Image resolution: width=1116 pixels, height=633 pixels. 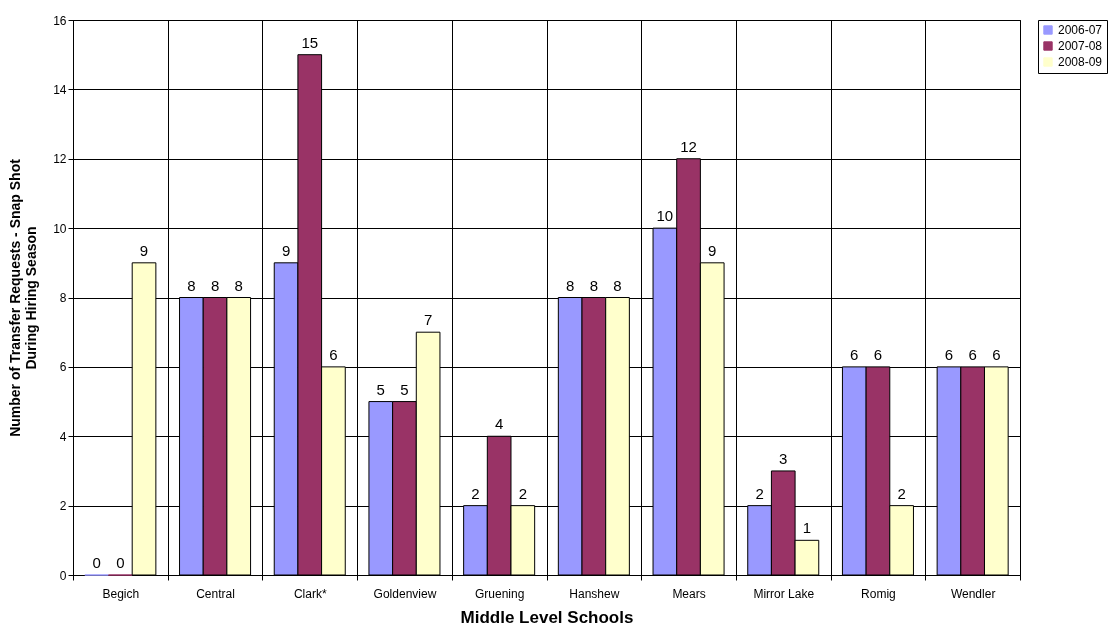 I want to click on y-tick-label: 14, so click(x=60, y=89).